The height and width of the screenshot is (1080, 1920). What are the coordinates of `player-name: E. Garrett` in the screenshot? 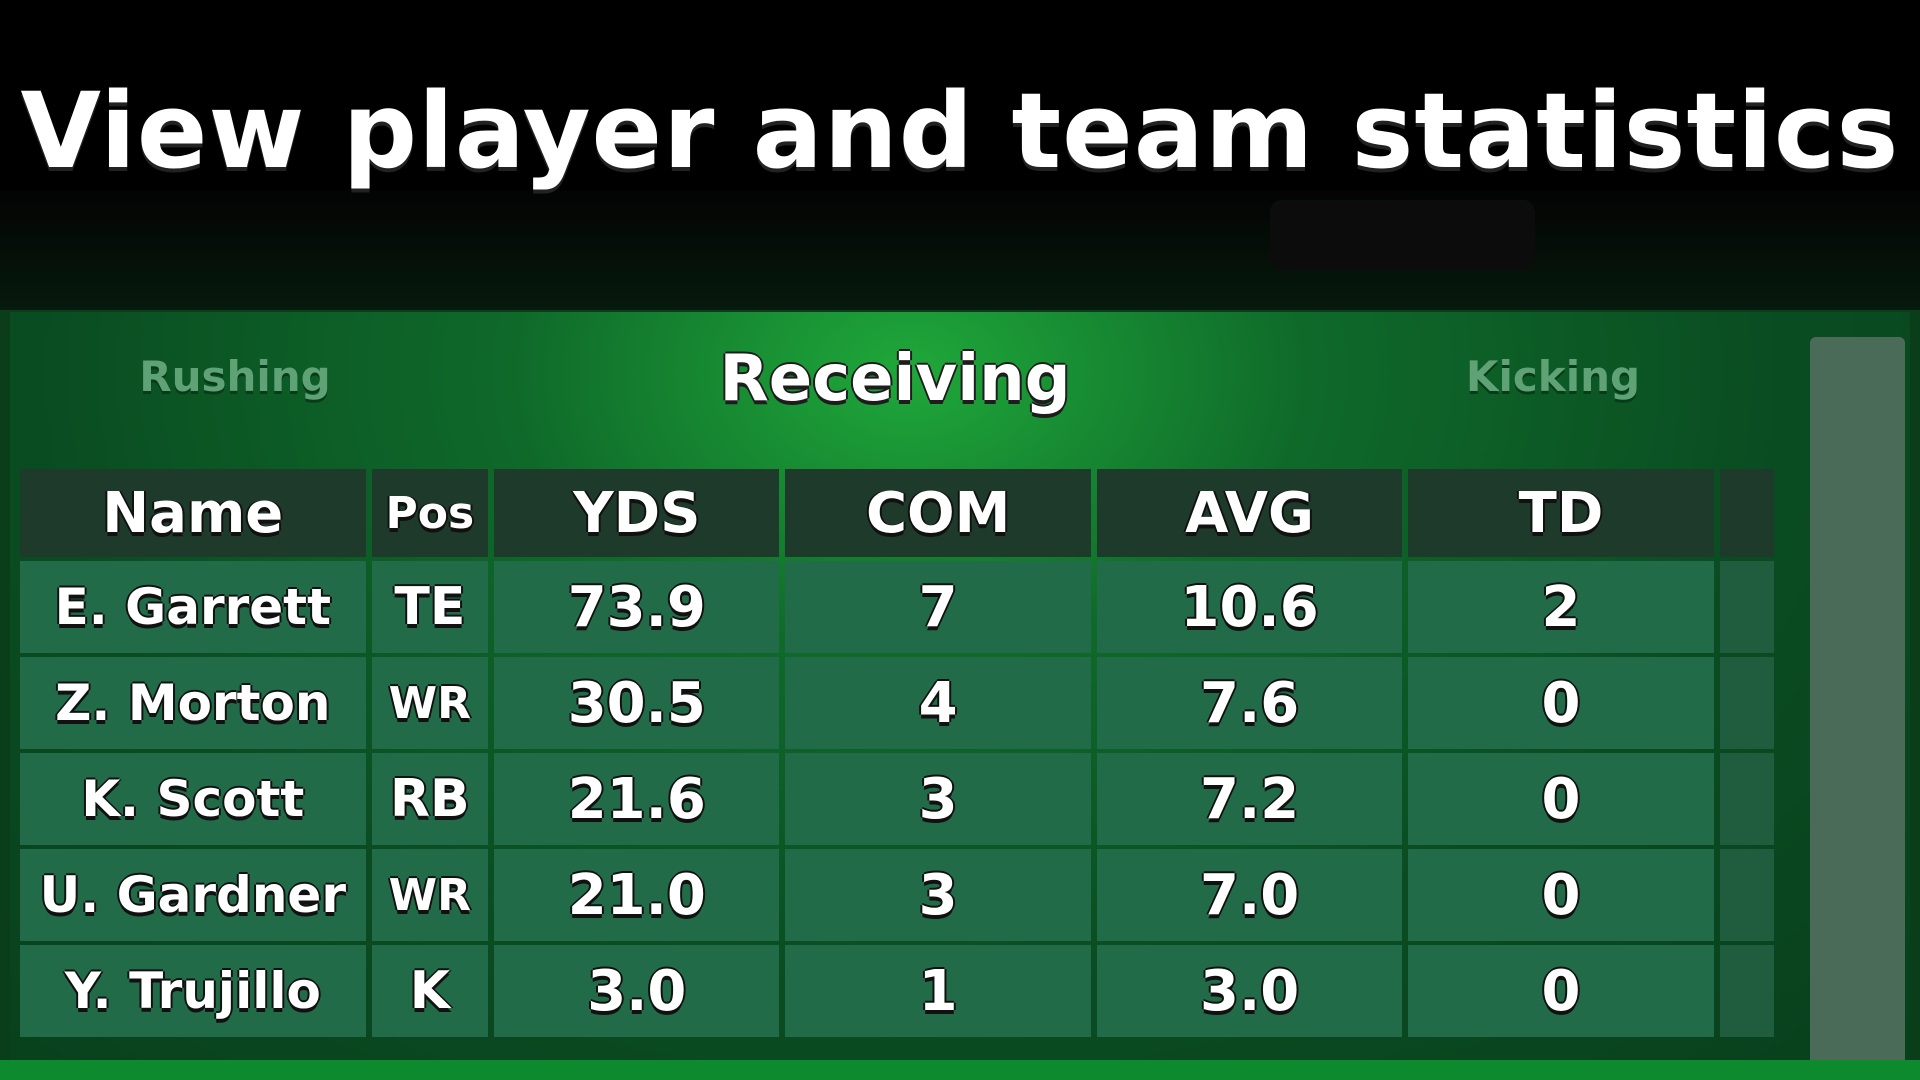 It's located at (193, 607).